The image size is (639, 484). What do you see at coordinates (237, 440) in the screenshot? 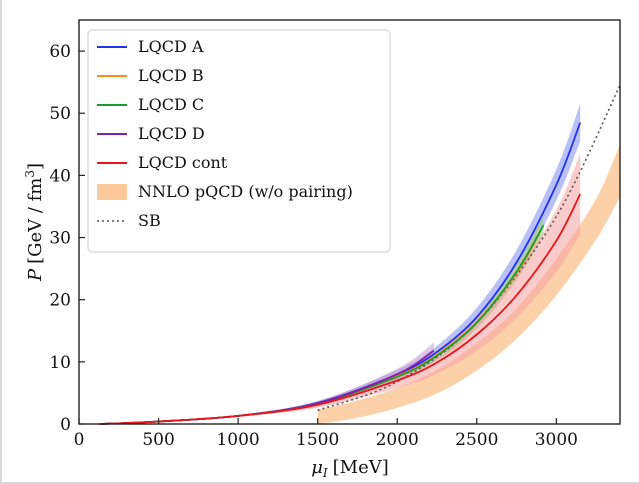
I see `x-tick-label: 1000` at bounding box center [237, 440].